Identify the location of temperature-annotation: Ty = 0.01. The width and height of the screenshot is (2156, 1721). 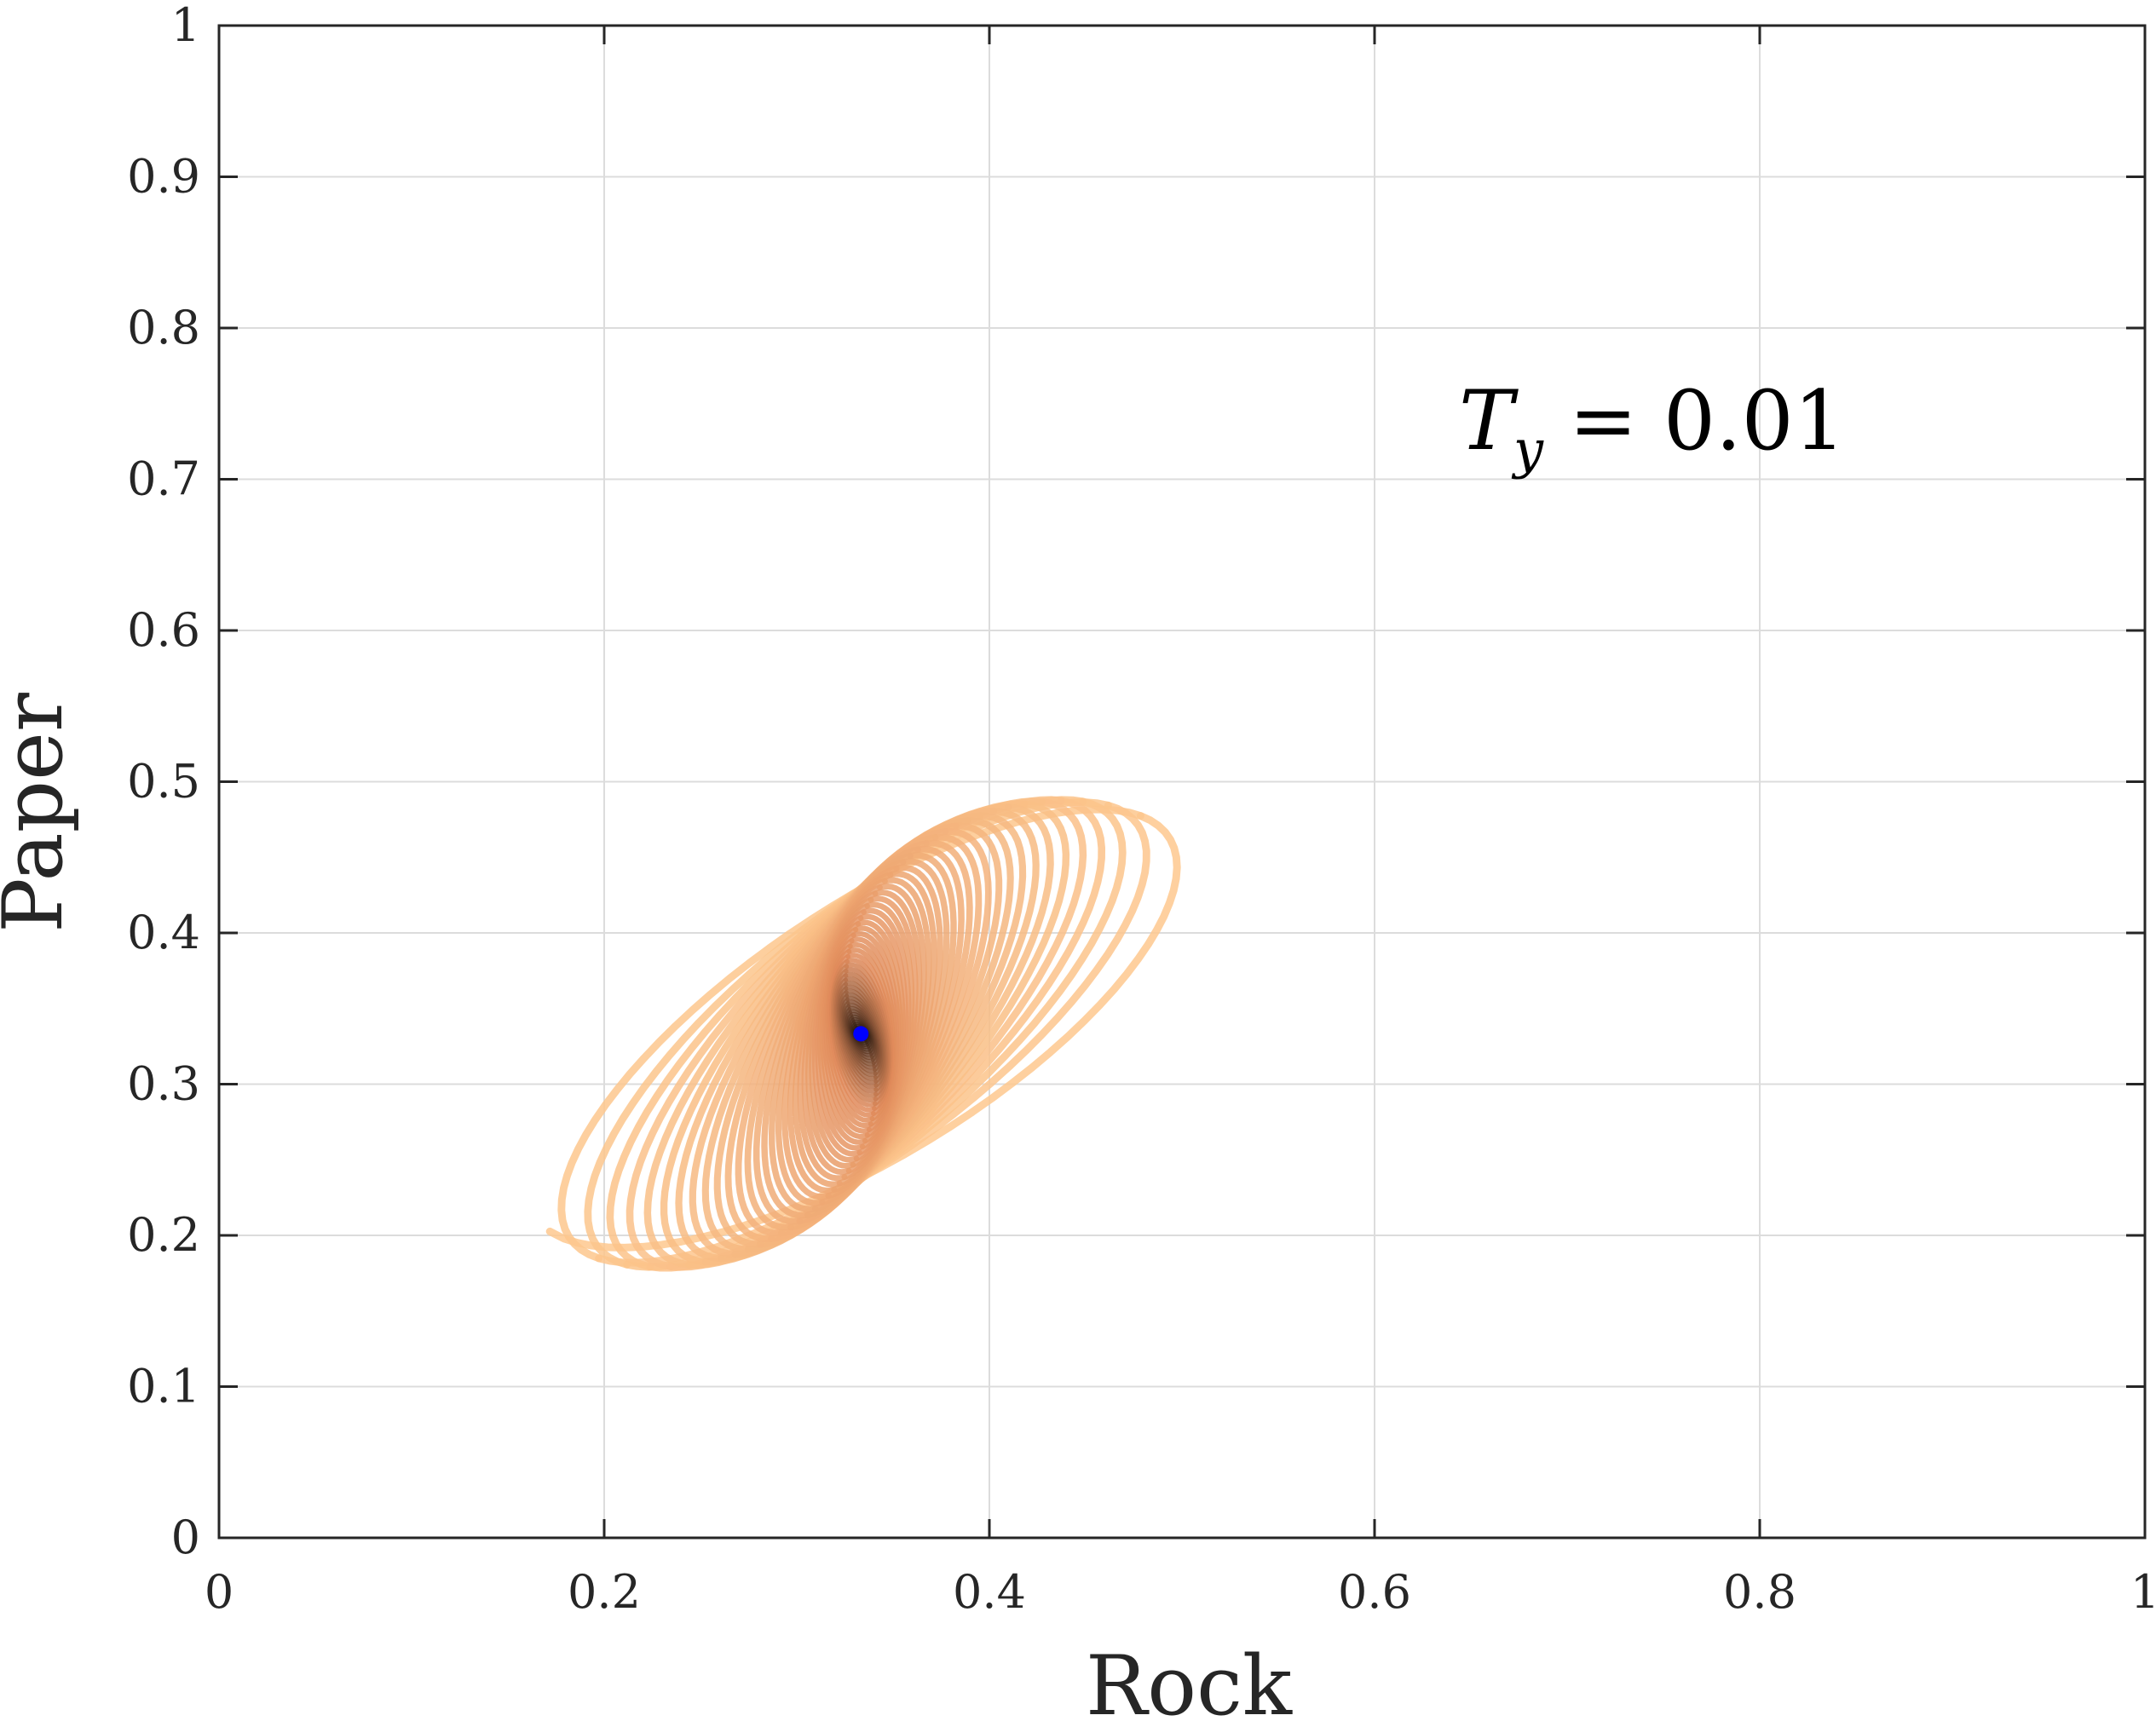
(1652, 427).